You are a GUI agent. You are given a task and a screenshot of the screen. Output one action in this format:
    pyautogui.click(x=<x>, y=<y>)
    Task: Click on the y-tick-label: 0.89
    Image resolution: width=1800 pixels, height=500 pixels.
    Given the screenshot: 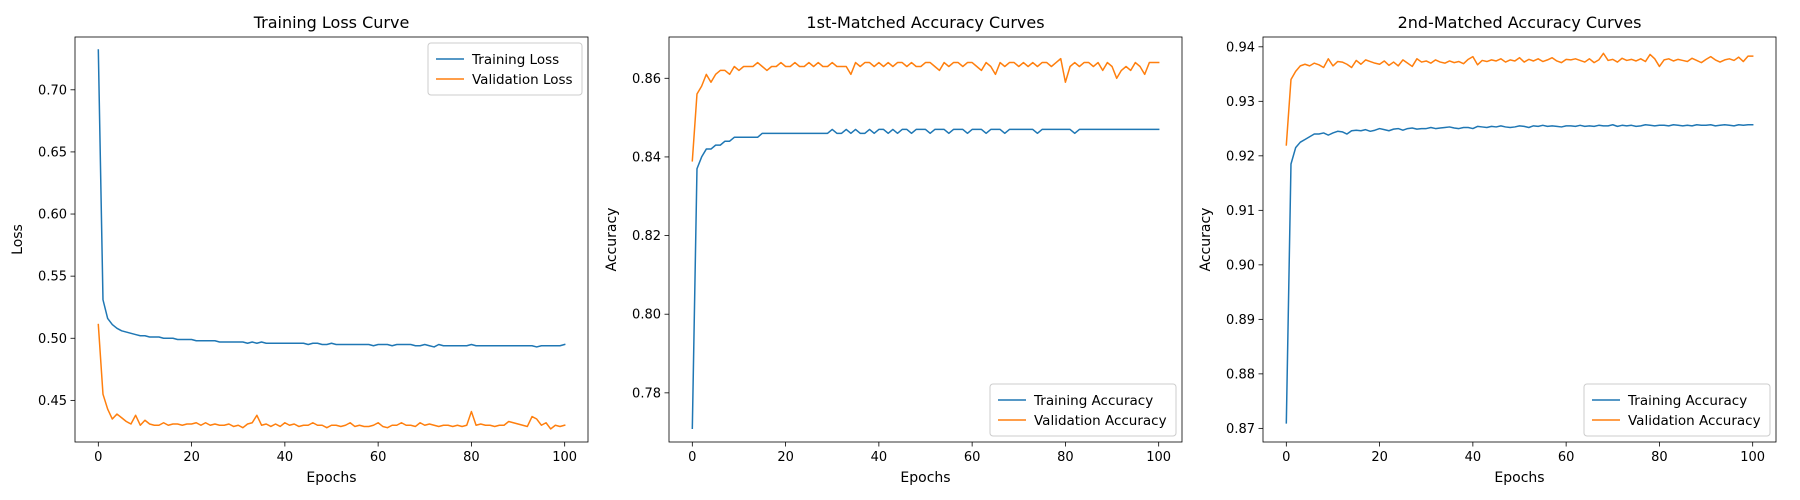 What is the action you would take?
    pyautogui.click(x=1240, y=320)
    